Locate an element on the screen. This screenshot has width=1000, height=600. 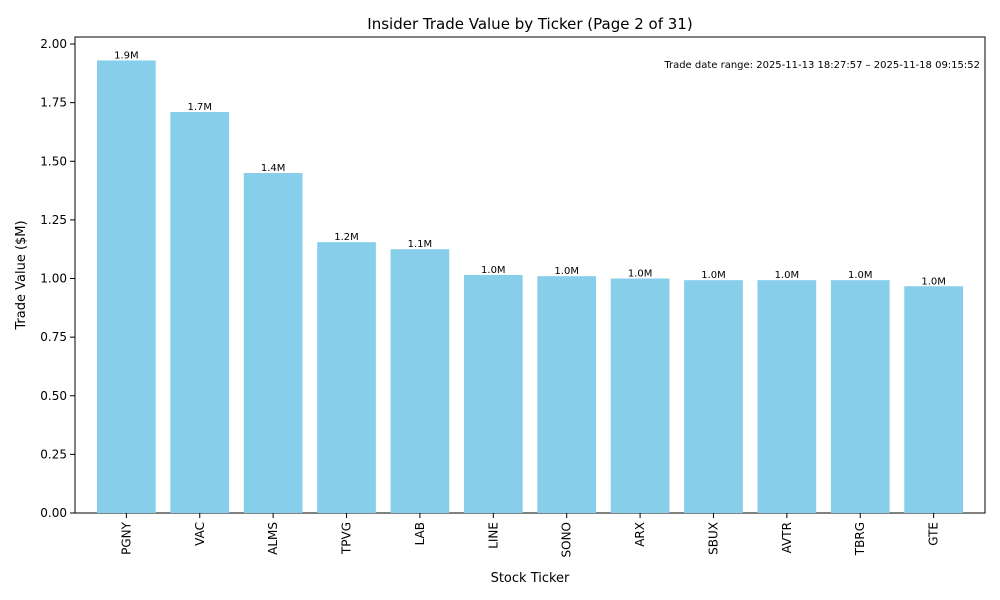
x-tick-label: ALMS is located at coordinates (273, 538).